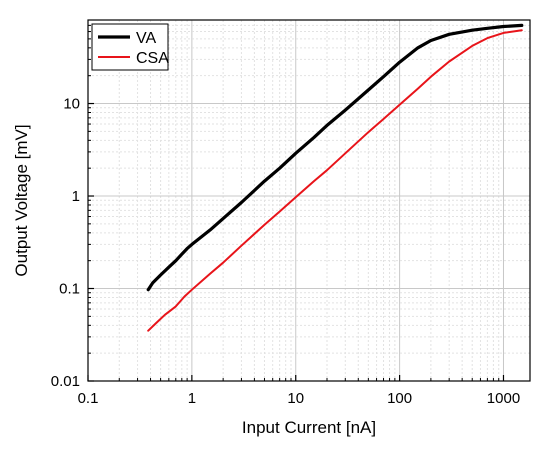  Describe the element at coordinates (192, 398) in the screenshot. I see `x-tick-label: 1` at that location.